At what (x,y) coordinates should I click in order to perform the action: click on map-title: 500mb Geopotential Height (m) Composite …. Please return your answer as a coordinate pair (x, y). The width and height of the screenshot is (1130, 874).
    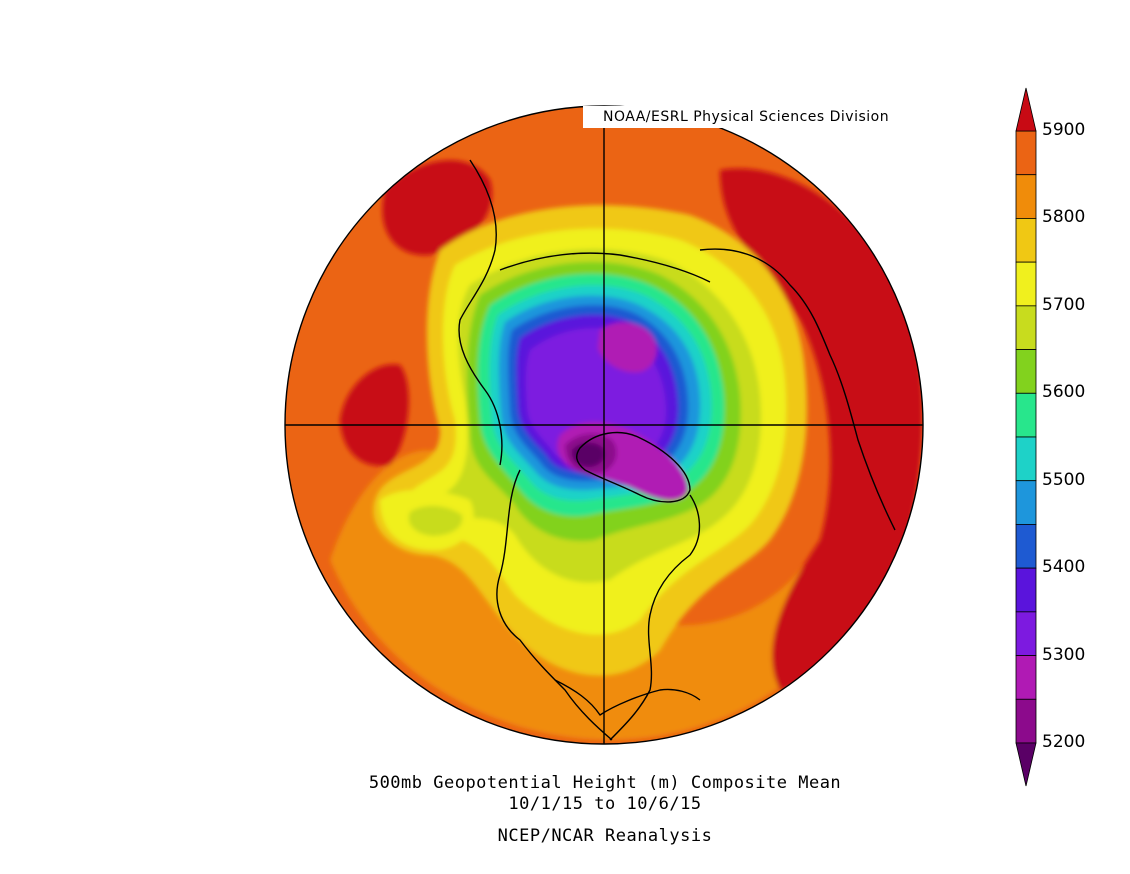
    Looking at the image, I should click on (605, 783).